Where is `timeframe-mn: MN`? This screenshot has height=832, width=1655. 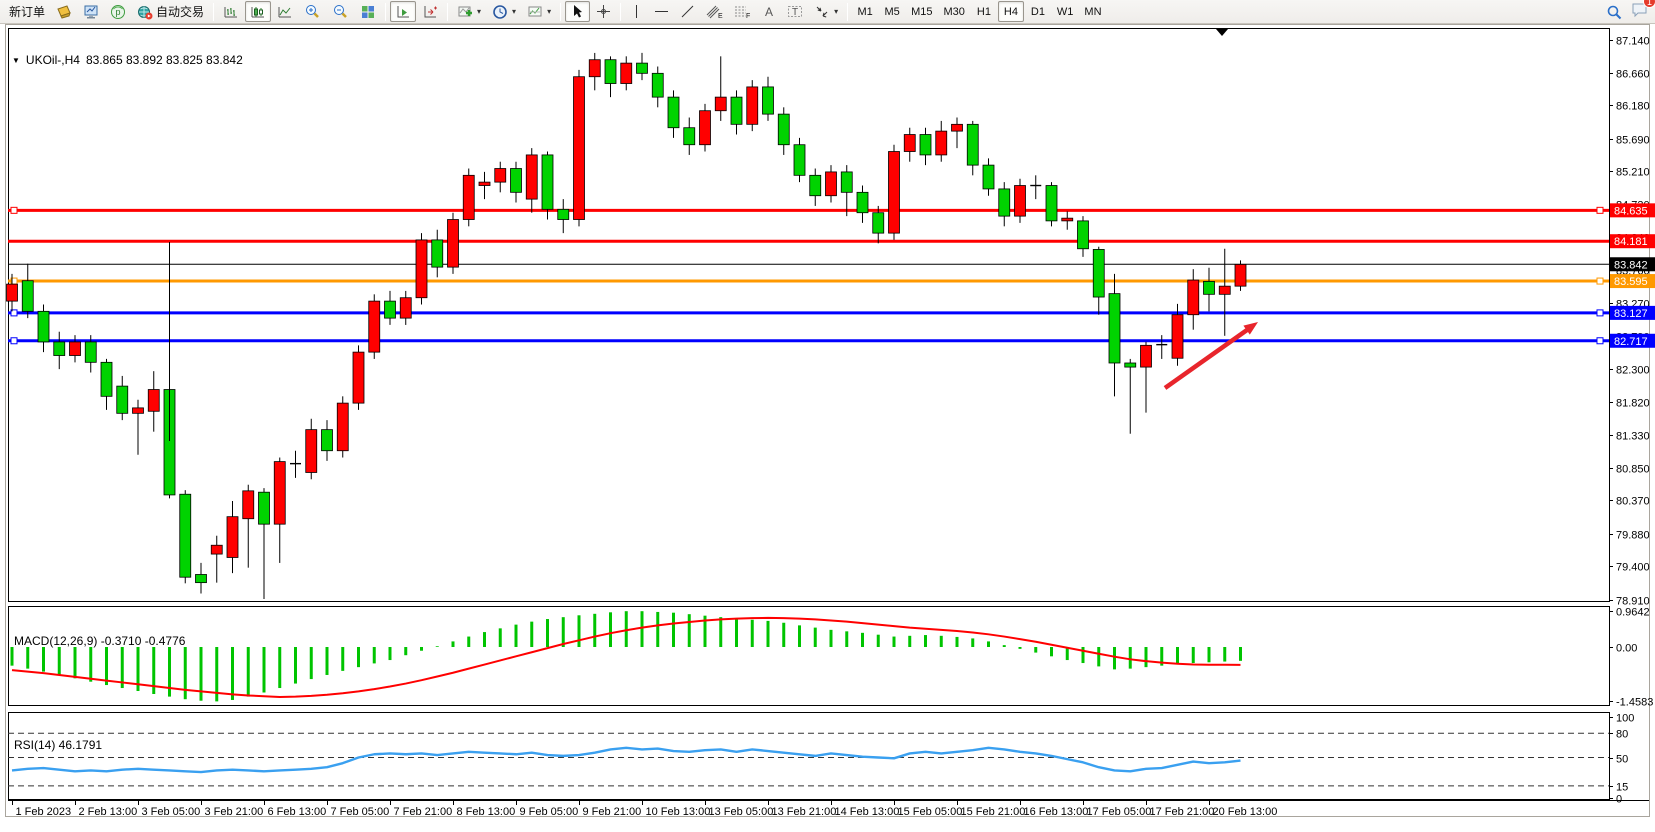 timeframe-mn: MN is located at coordinates (1093, 11).